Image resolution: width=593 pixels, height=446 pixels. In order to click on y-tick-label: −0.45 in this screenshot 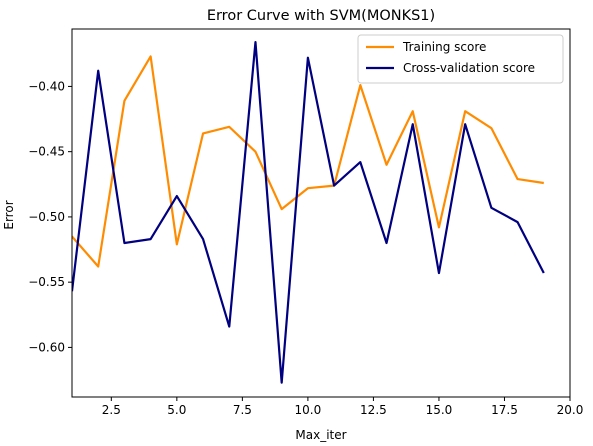, I will do `click(46, 152)`.